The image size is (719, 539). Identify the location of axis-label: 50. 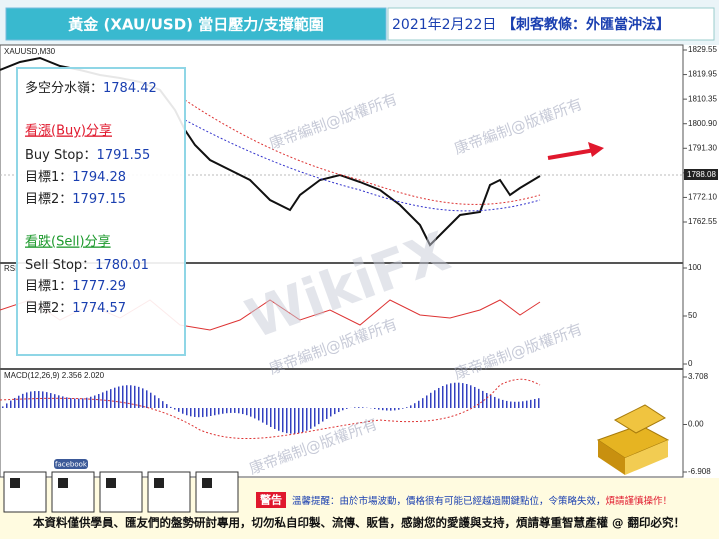
(692, 315).